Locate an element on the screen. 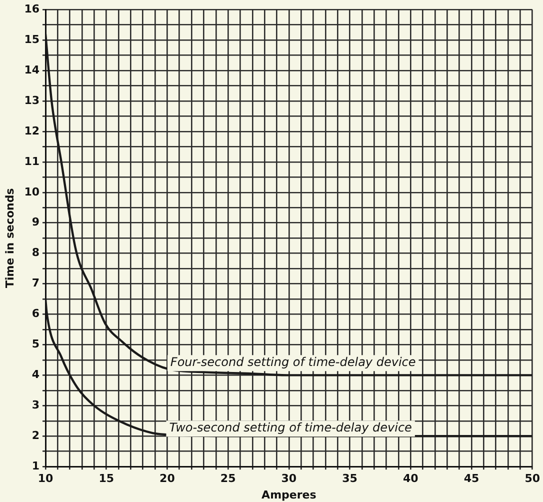 The image size is (543, 502). y-tick-label: 13 is located at coordinates (32, 100).